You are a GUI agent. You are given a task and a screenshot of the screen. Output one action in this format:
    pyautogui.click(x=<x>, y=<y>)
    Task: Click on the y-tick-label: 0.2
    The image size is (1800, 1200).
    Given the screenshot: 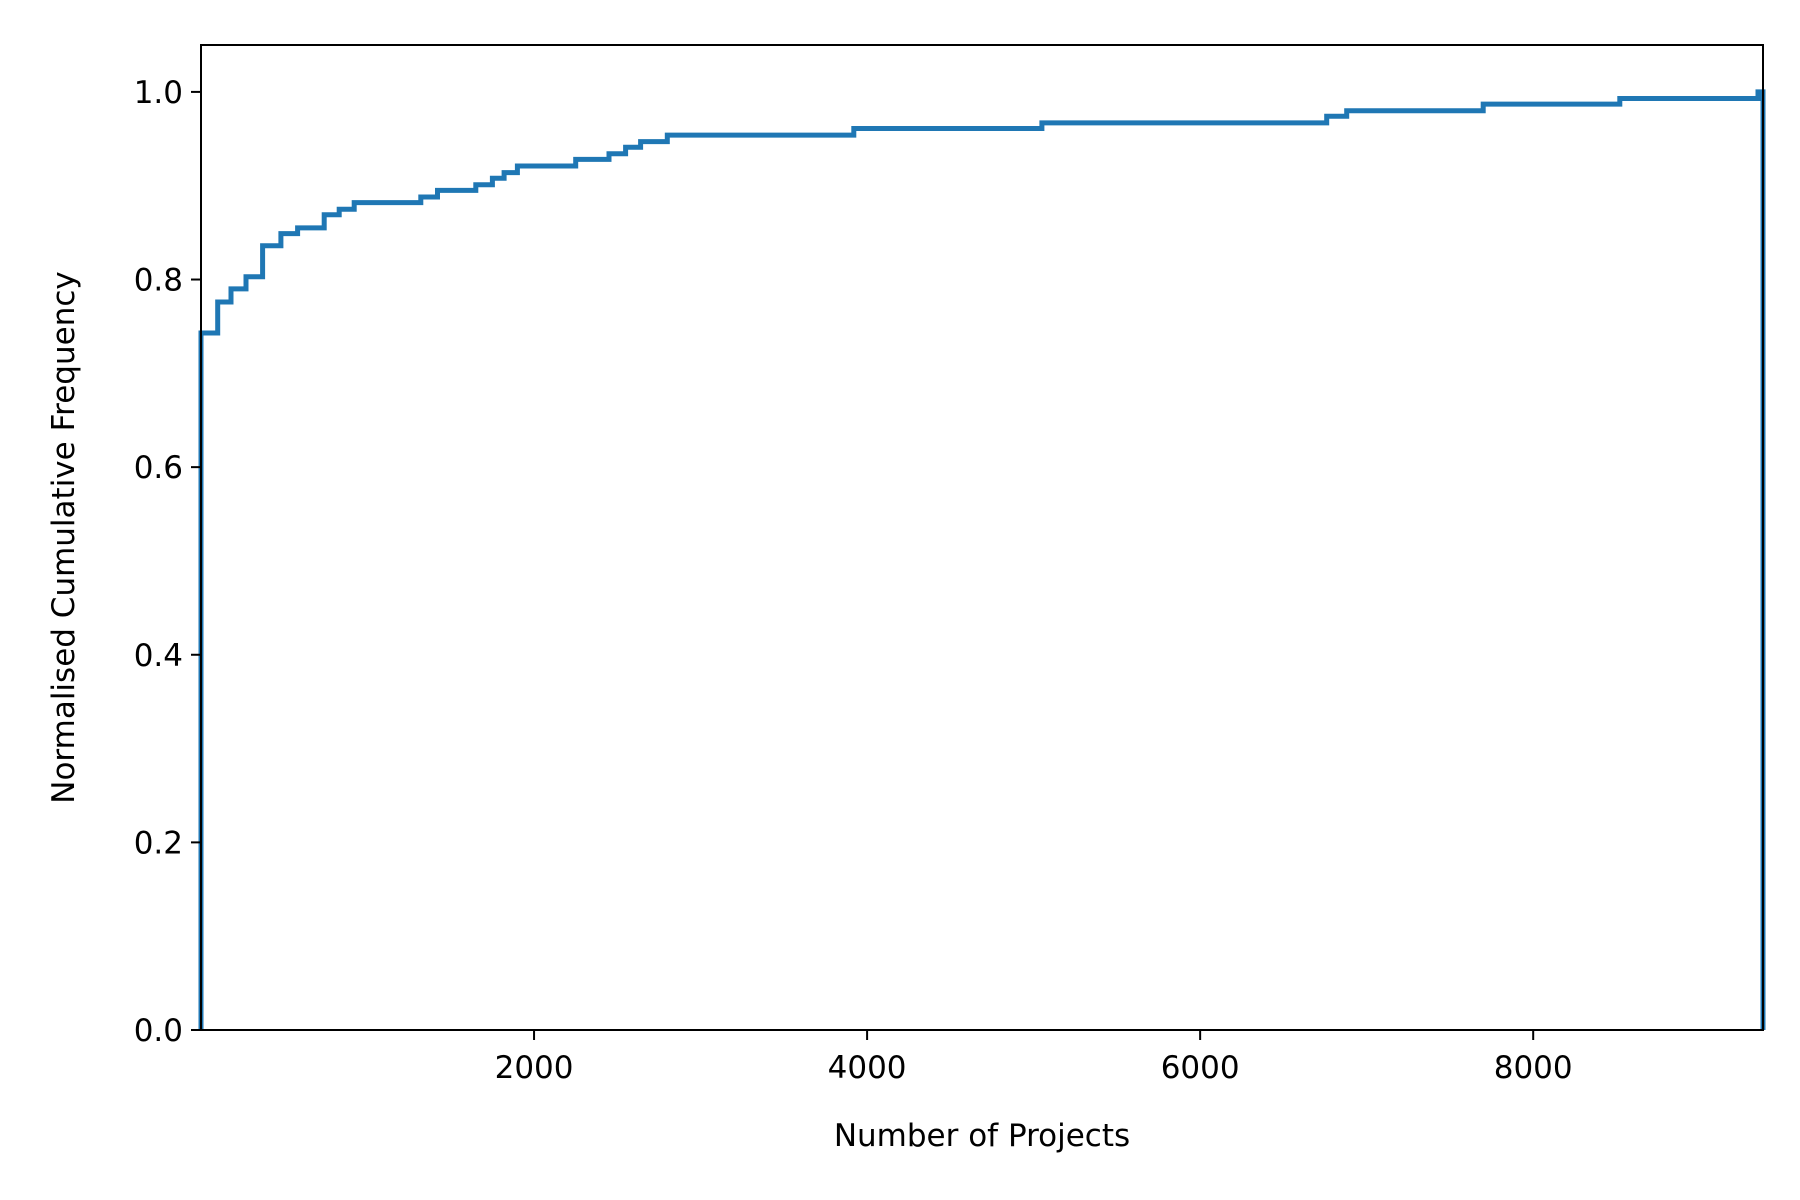 What is the action you would take?
    pyautogui.click(x=158, y=843)
    